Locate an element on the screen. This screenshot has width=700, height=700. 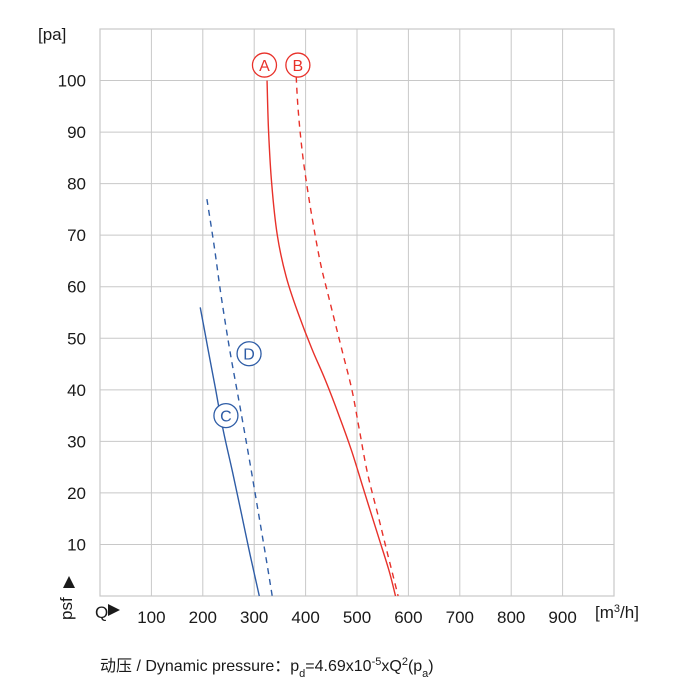
x-axis-arrow-icon is located at coordinates (114, 610).